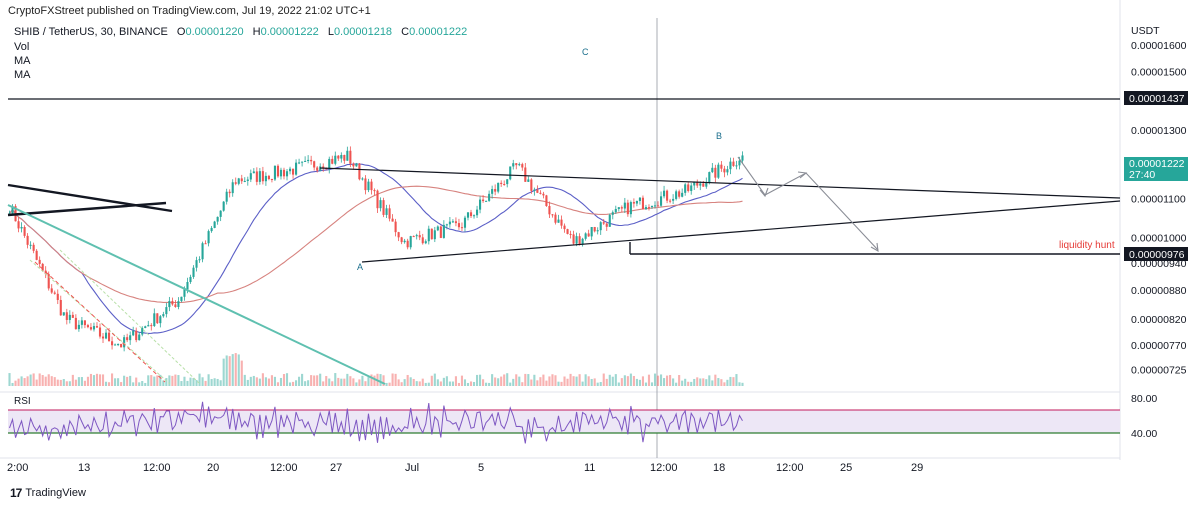 The height and width of the screenshot is (505, 1200). What do you see at coordinates (87, 209) in the screenshot?
I see `trendline-thick-up` at bounding box center [87, 209].